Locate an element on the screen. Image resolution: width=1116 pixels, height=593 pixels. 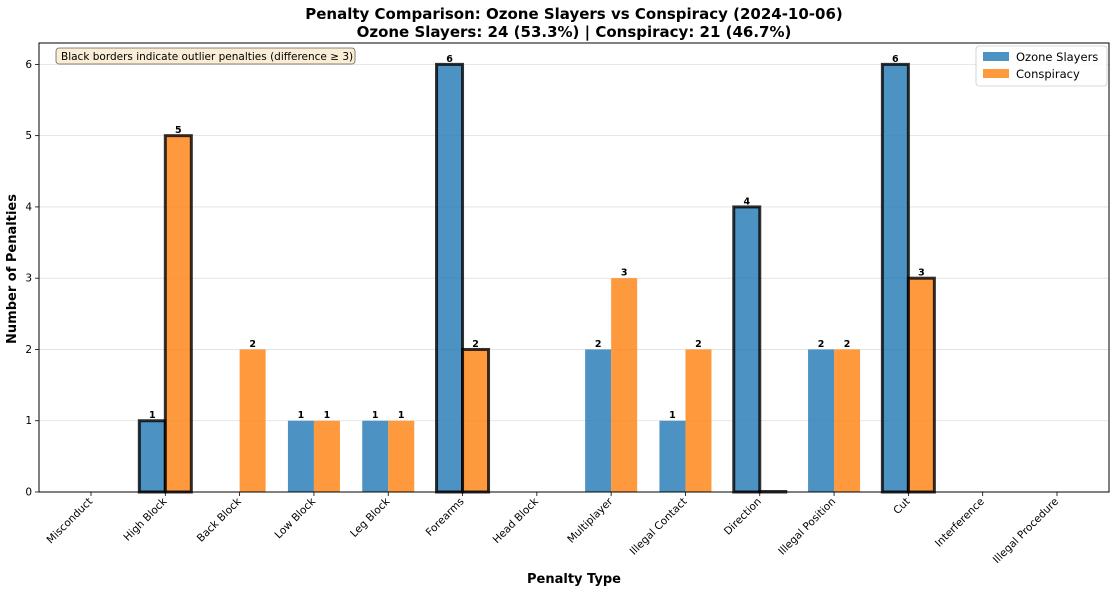
x-tick-label-leg-block: Leg Block is located at coordinates (370, 517).